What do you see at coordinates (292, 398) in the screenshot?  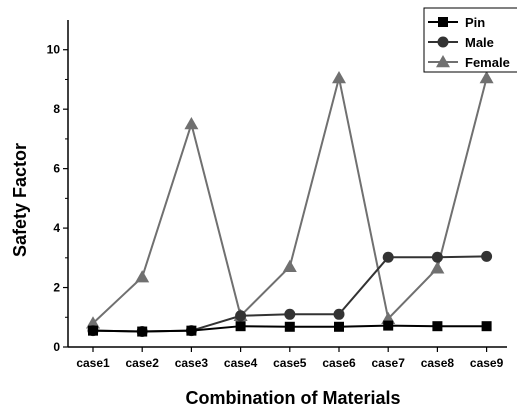 I see `x-axis-title: Combination of Materials` at bounding box center [292, 398].